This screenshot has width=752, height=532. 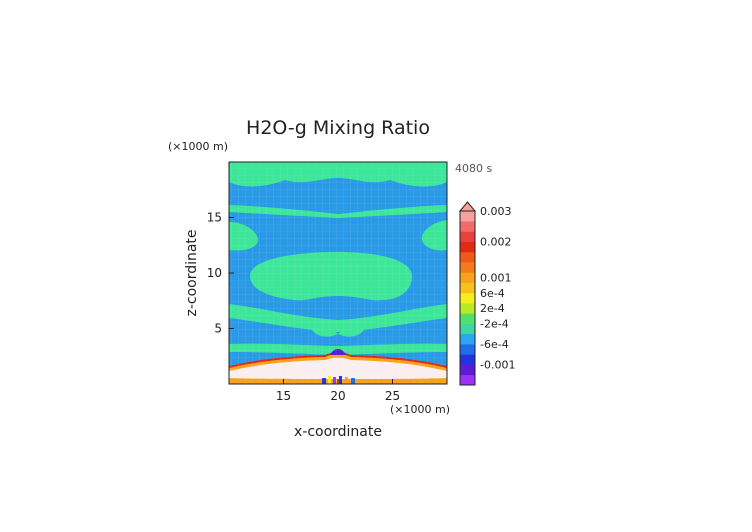 I want to click on colorbar-label: -6e-4, so click(x=494, y=344).